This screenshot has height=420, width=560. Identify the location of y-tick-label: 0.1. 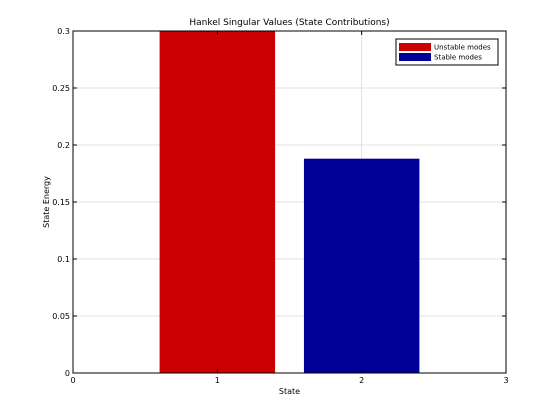
(63, 259).